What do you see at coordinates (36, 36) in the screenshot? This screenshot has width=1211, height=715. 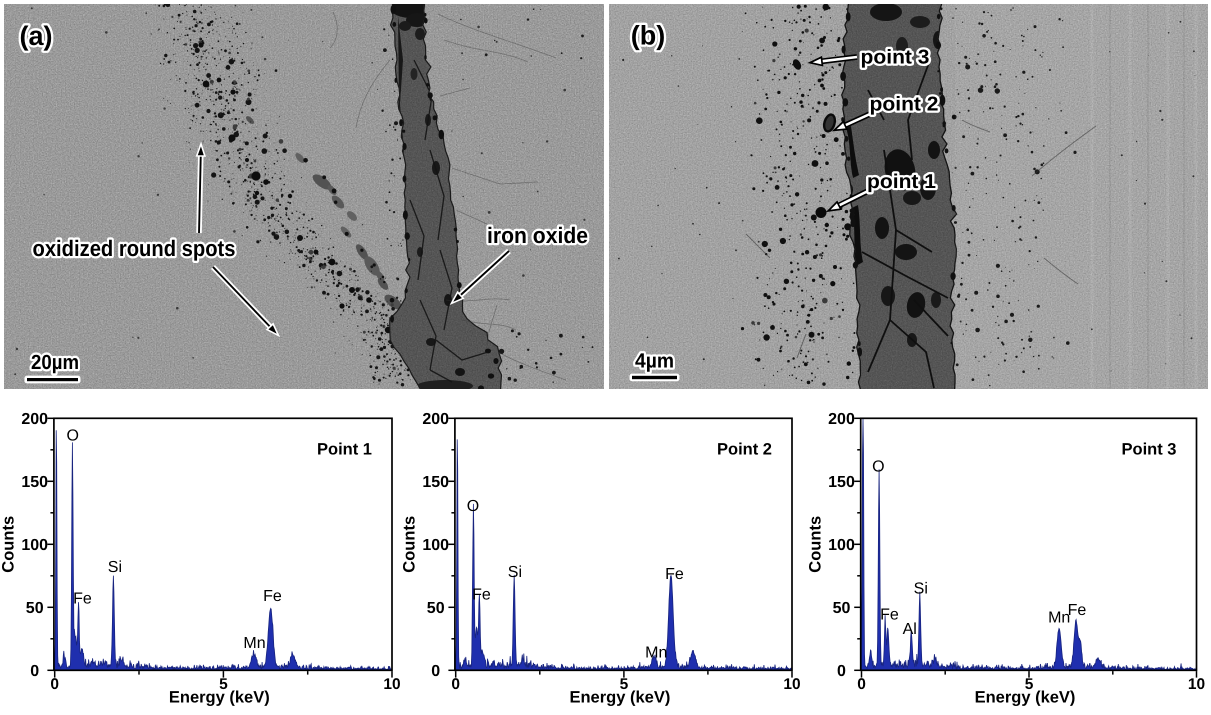 I see `svg-text: (a)` at bounding box center [36, 36].